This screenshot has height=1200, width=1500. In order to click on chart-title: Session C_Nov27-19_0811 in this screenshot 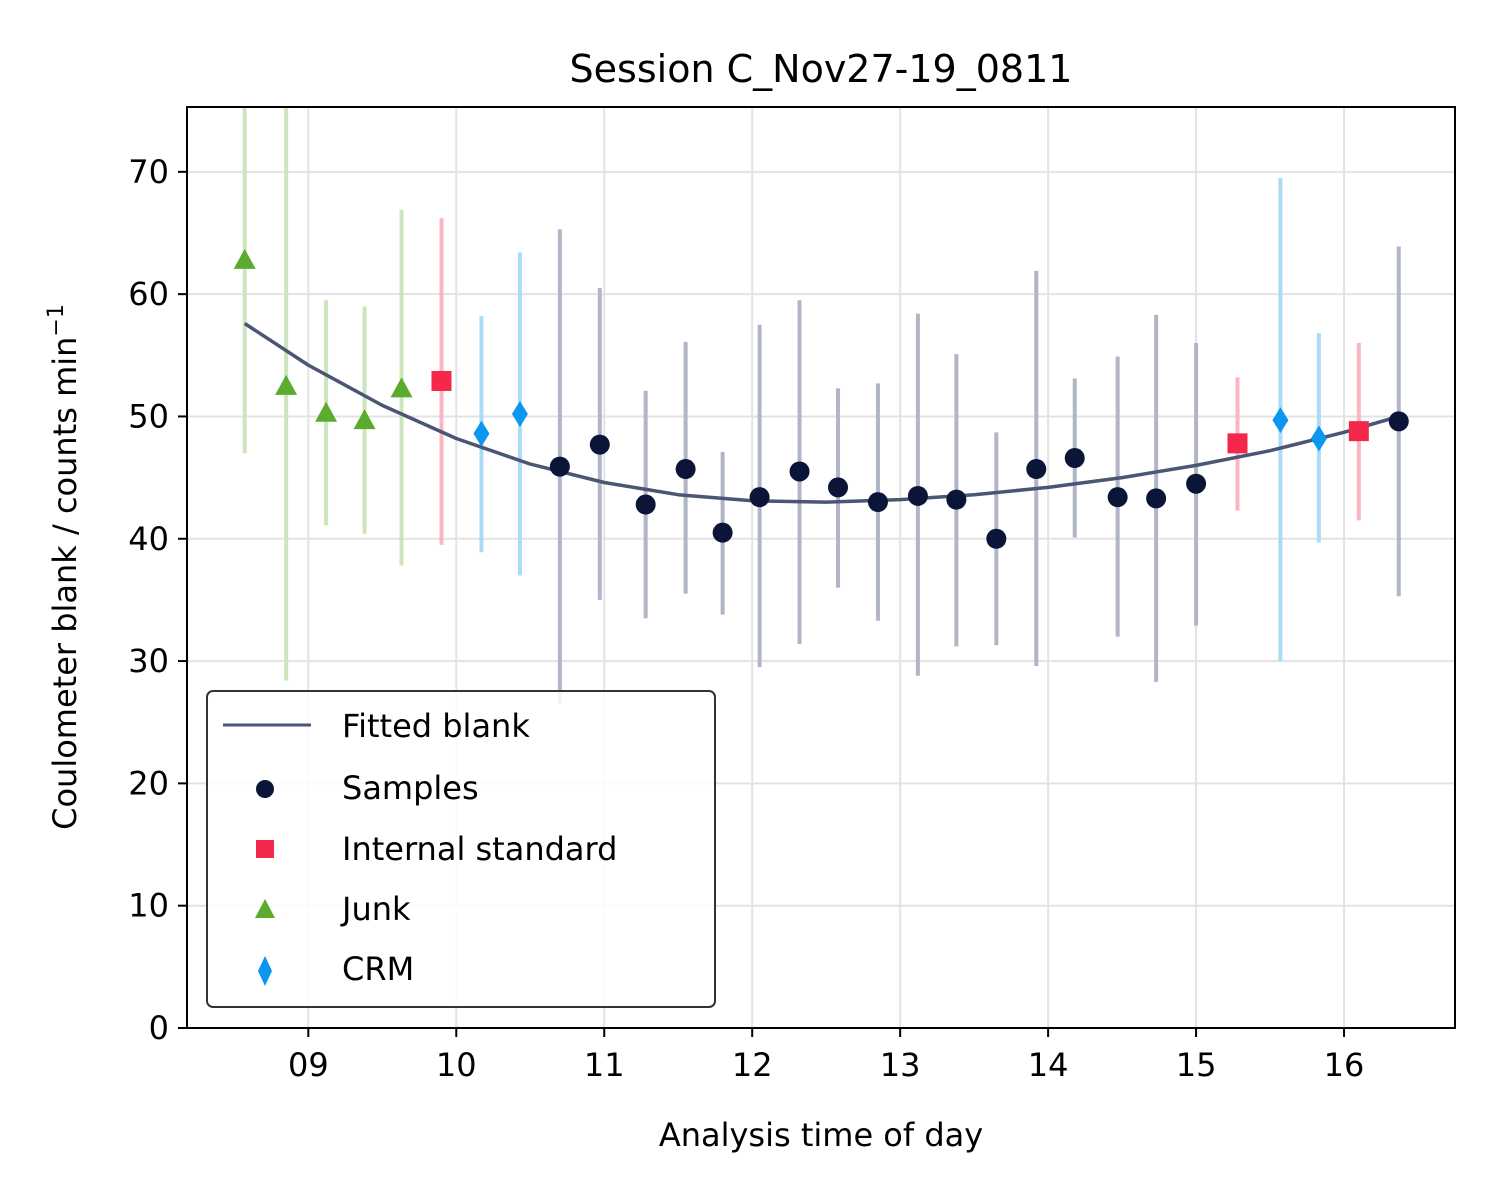, I will do `click(821, 69)`.